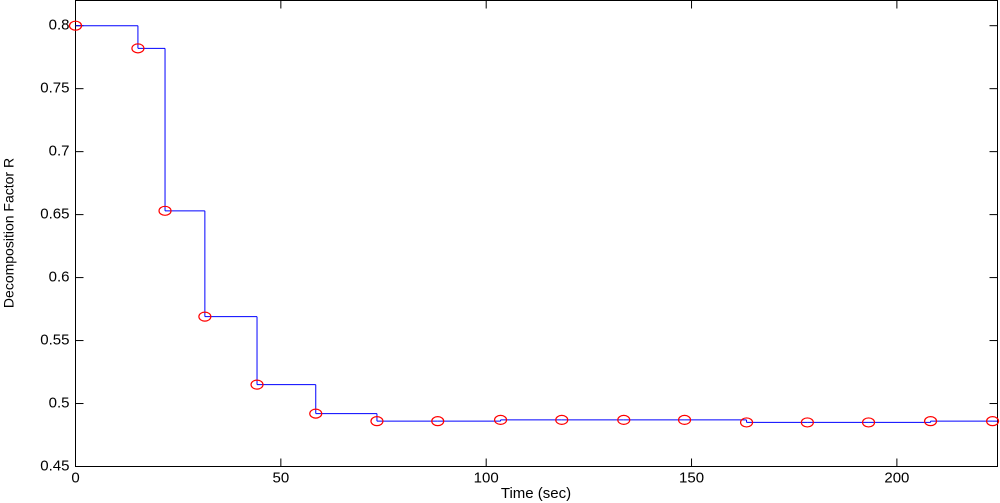 Image resolution: width=1000 pixels, height=503 pixels. Describe the element at coordinates (281, 477) in the screenshot. I see `x-tick-label: 50` at that location.